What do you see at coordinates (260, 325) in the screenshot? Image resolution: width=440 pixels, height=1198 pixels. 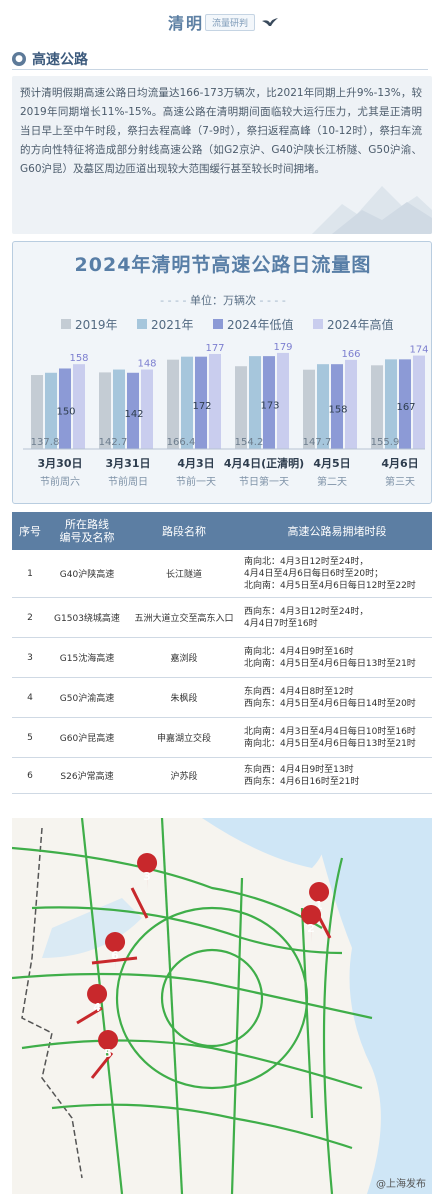 I see `legend-label: 2024年低值` at bounding box center [260, 325].